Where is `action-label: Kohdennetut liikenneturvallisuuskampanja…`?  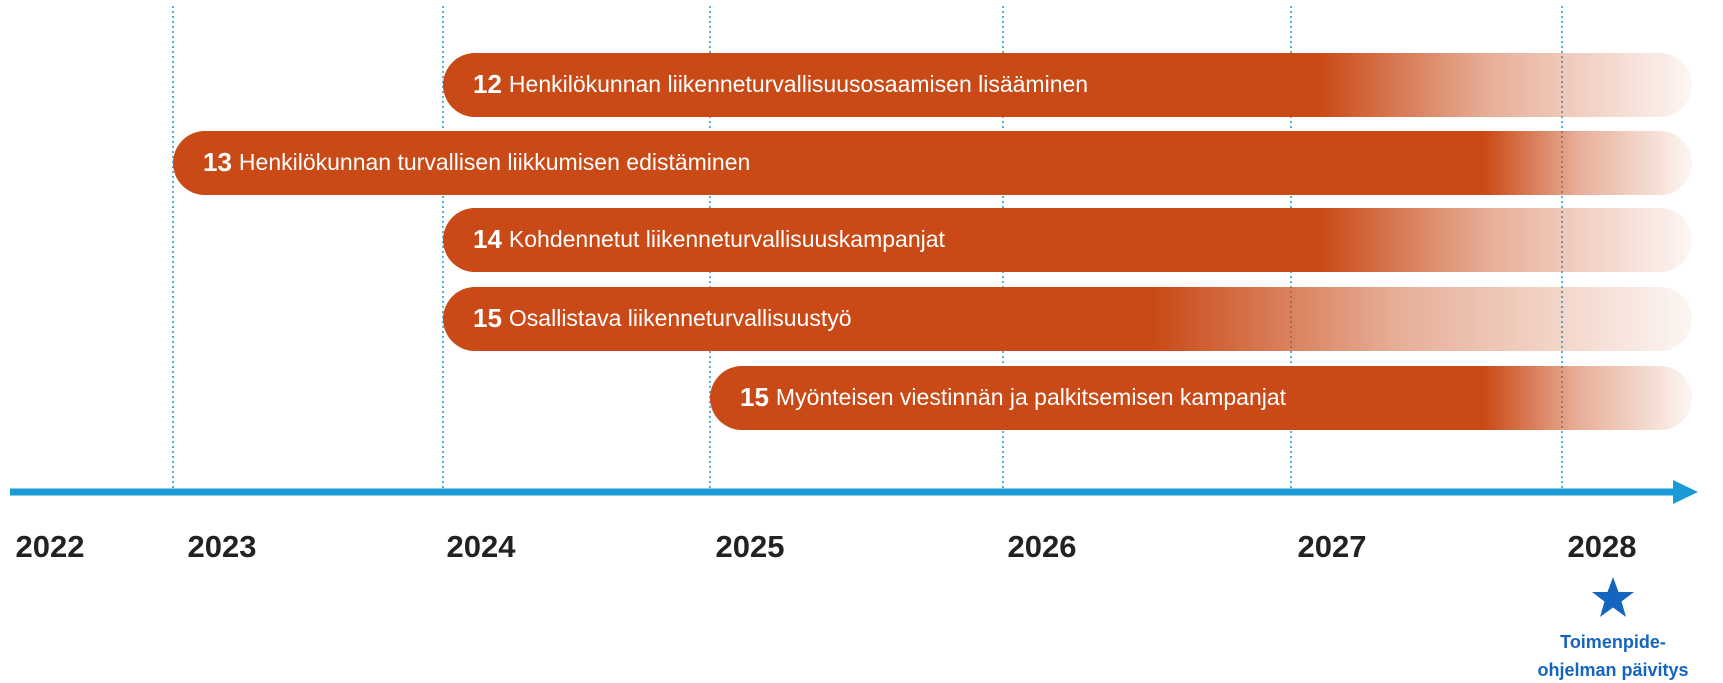
action-label: Kohdennetut liikenneturvallisuuskampanja… is located at coordinates (727, 239).